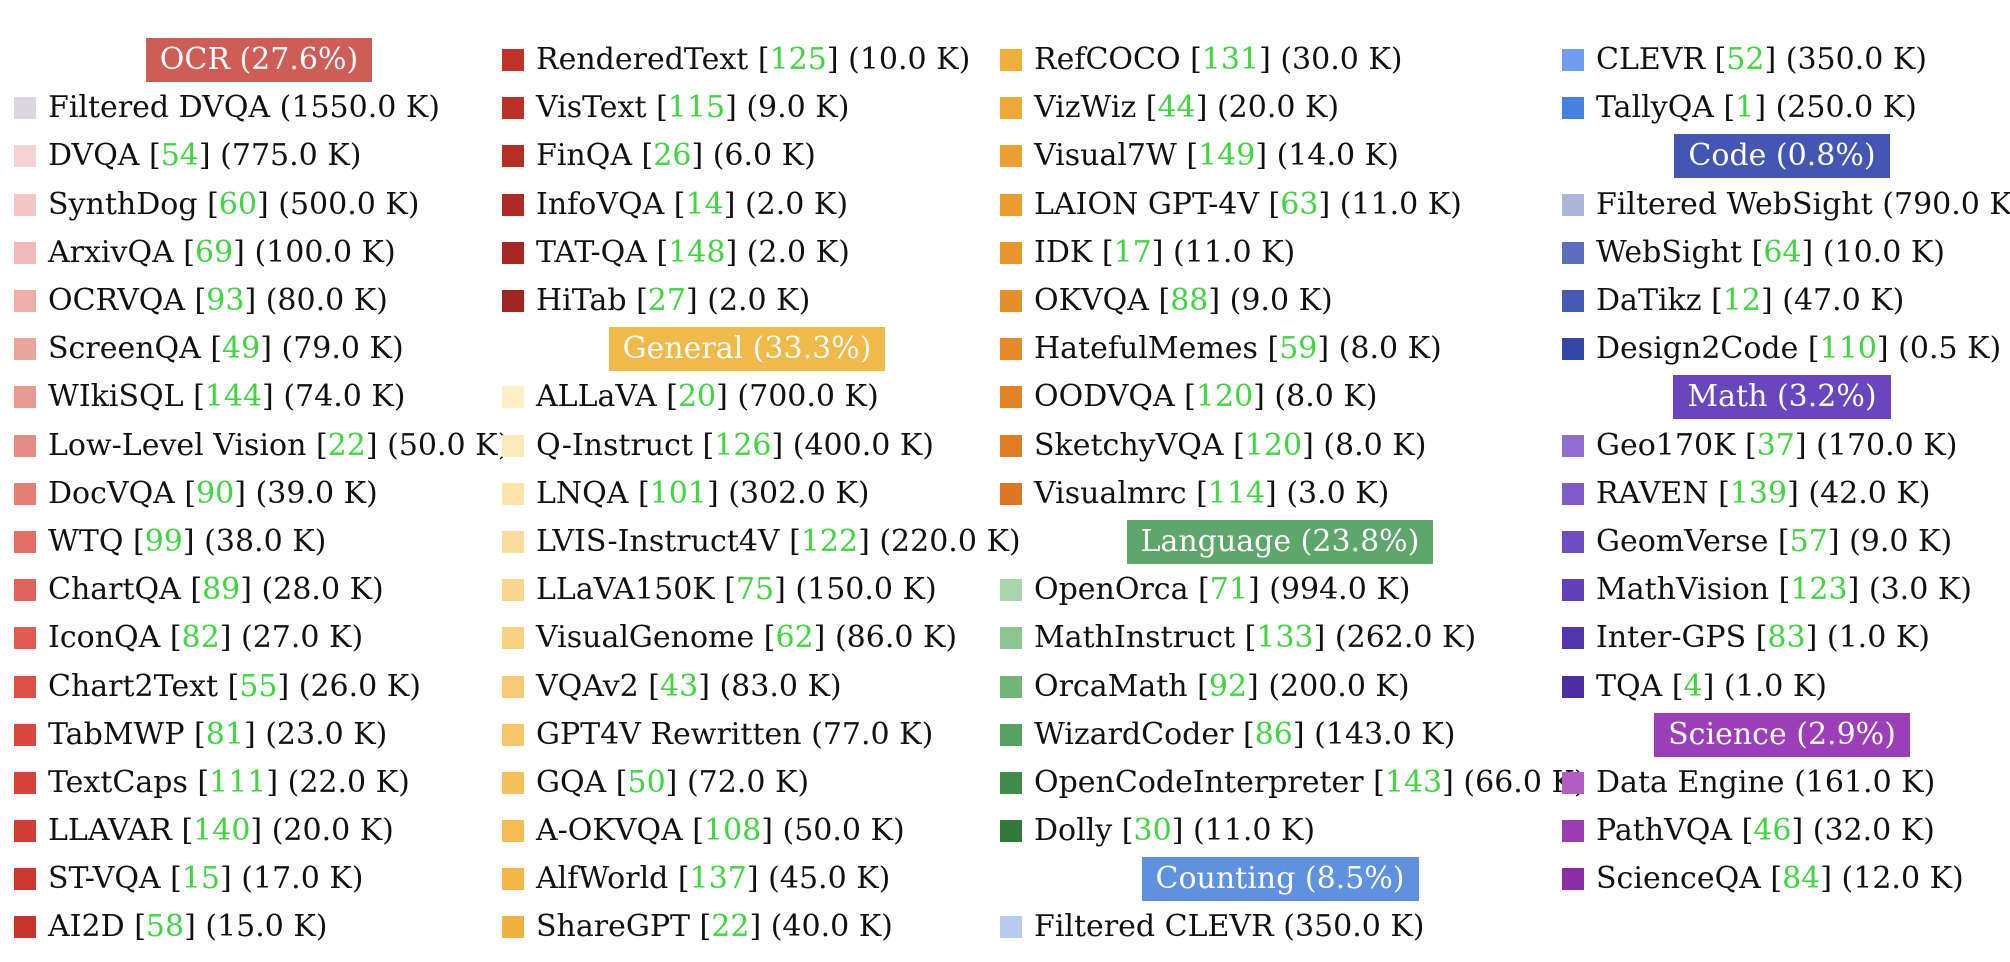 This screenshot has width=2010, height=962. Describe the element at coordinates (241, 349) in the screenshot. I see `citation-link: 49` at that location.